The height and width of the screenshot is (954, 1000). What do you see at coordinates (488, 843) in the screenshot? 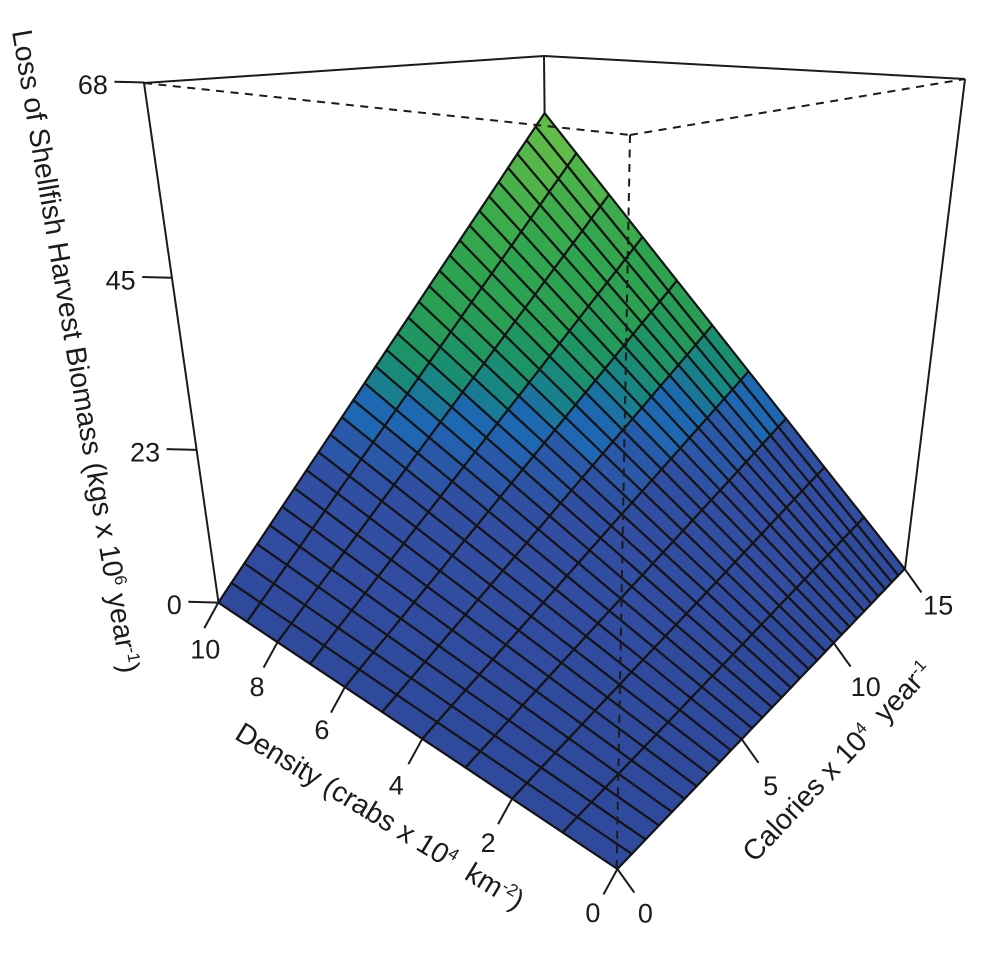
I see `svg-text: 2` at bounding box center [488, 843].